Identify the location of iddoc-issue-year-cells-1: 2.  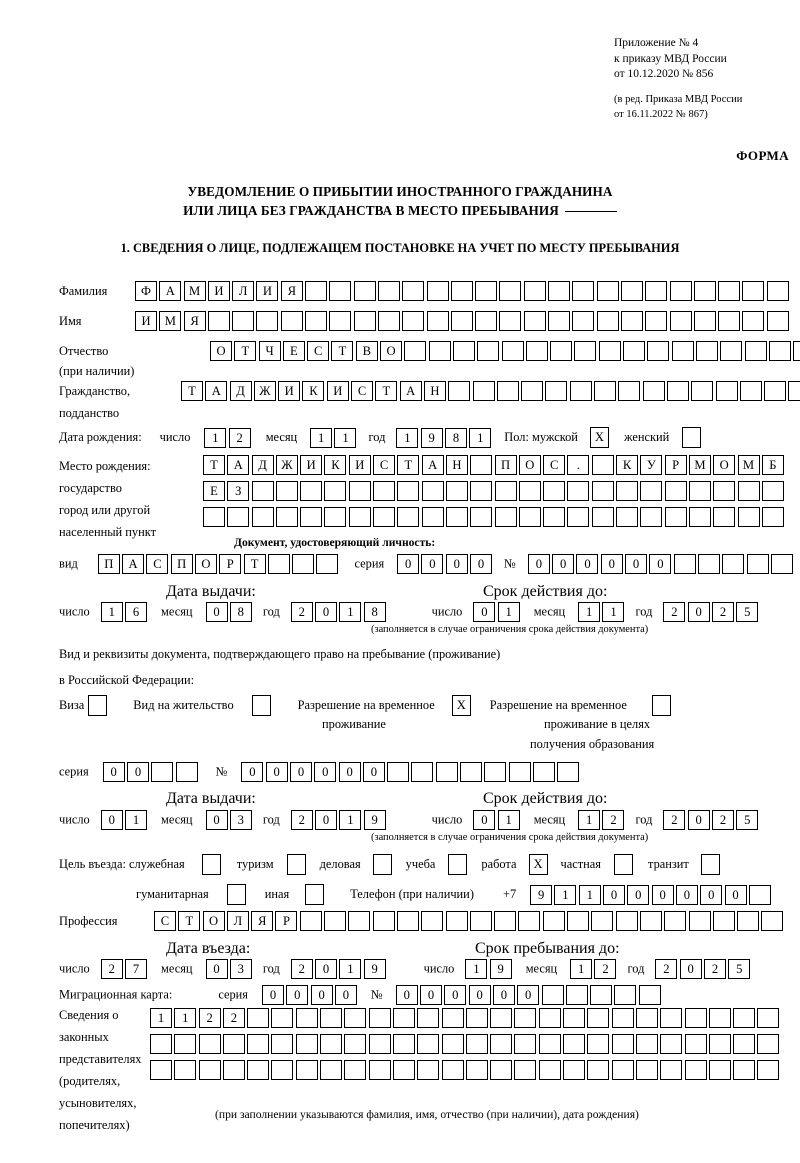
(301, 612).